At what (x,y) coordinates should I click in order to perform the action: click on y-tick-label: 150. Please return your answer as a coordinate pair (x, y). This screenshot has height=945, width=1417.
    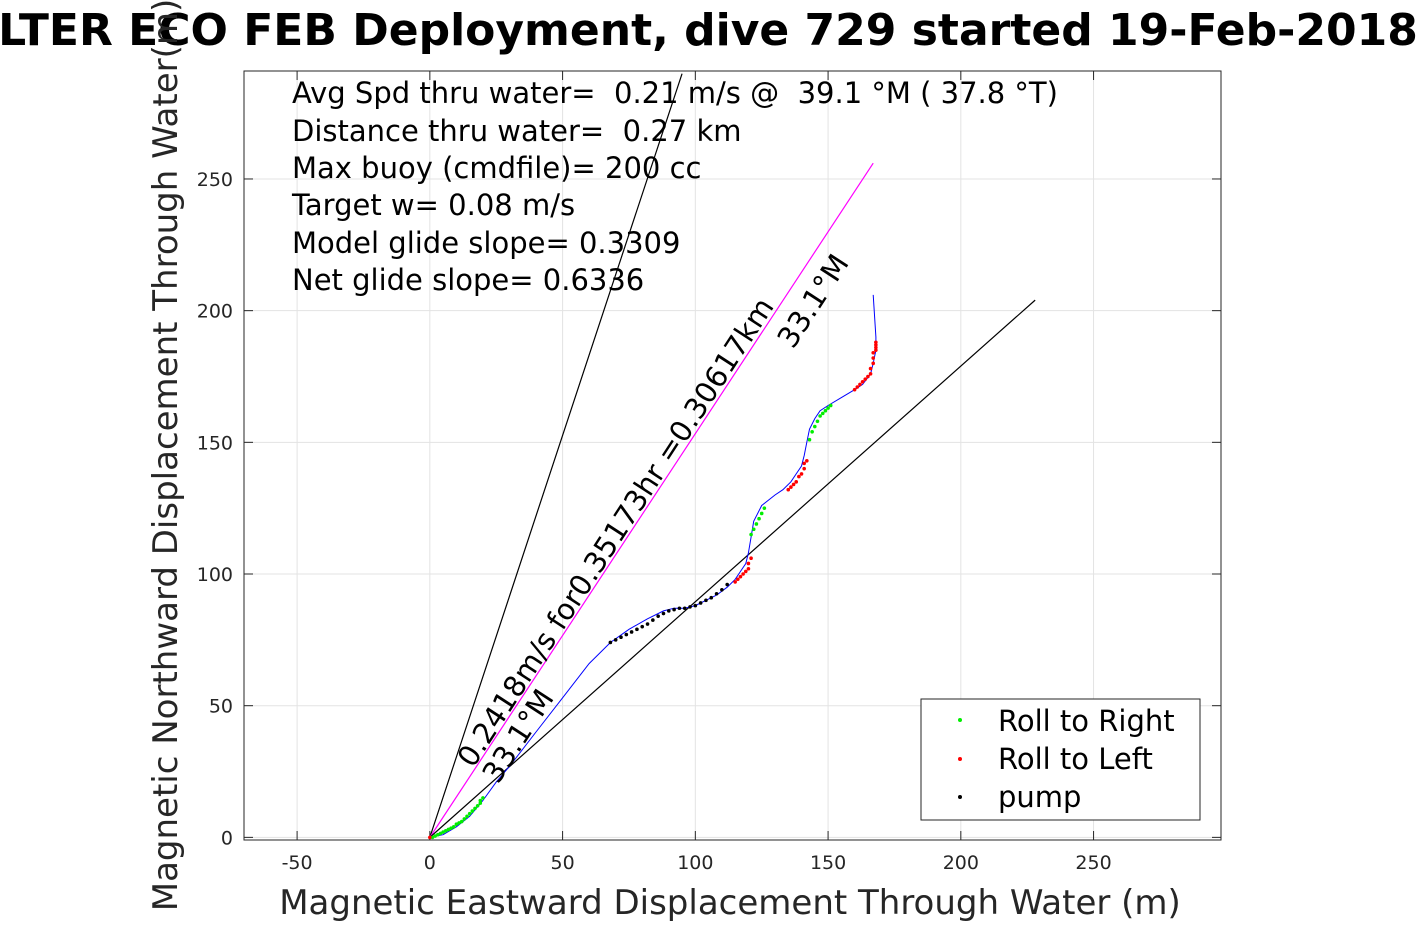
    Looking at the image, I should click on (215, 443).